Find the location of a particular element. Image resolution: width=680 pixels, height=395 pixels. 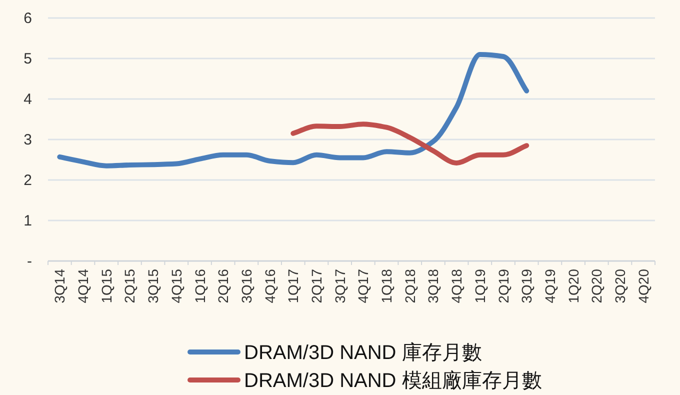

x-tick-label: 4Q20 is located at coordinates (643, 286).